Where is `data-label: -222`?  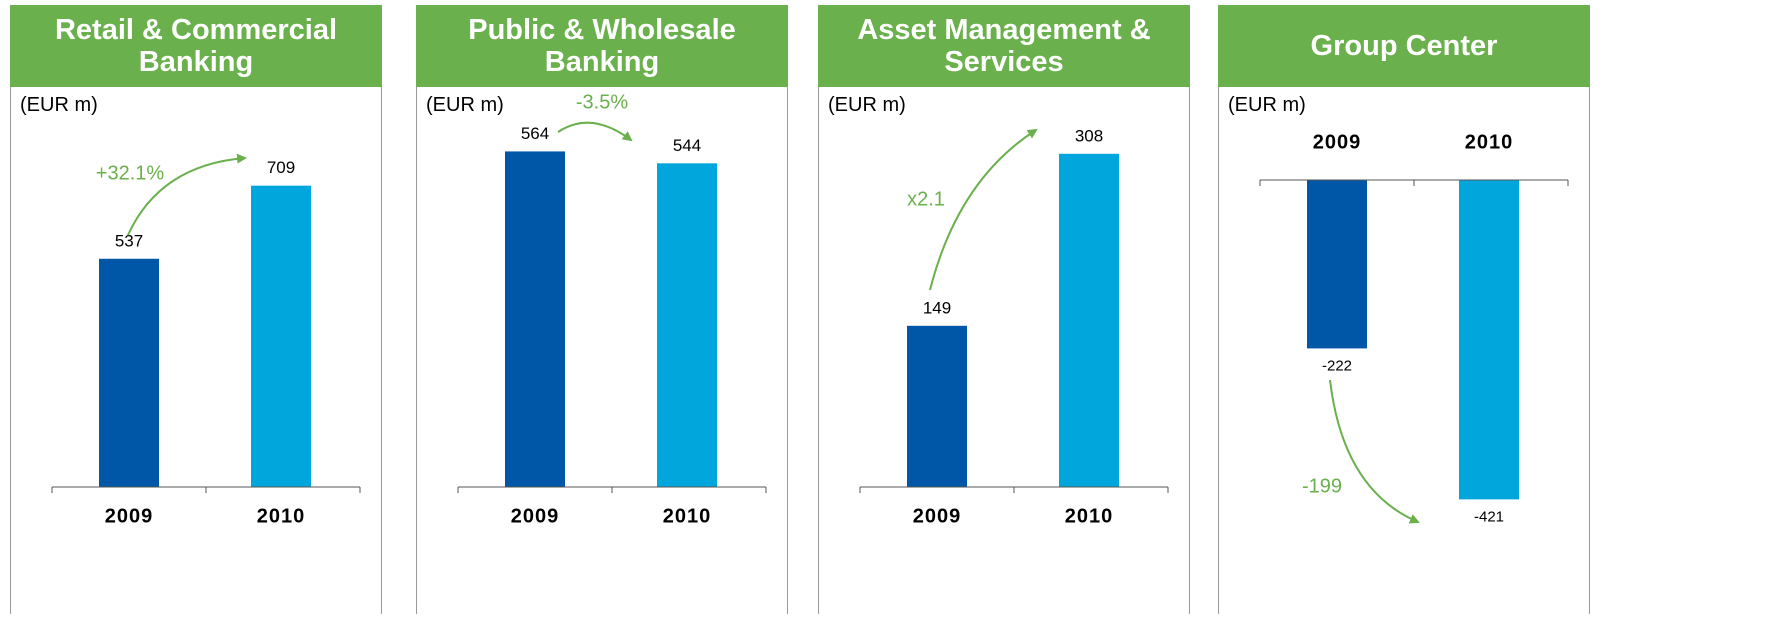
data-label: -222 is located at coordinates (1337, 365).